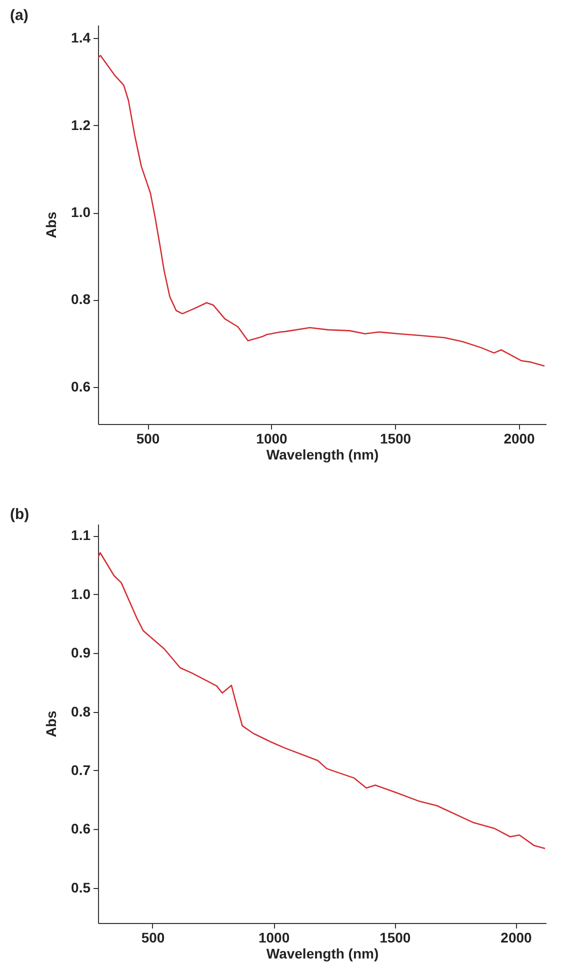  I want to click on y-tick-label: 0.5, so click(81, 887).